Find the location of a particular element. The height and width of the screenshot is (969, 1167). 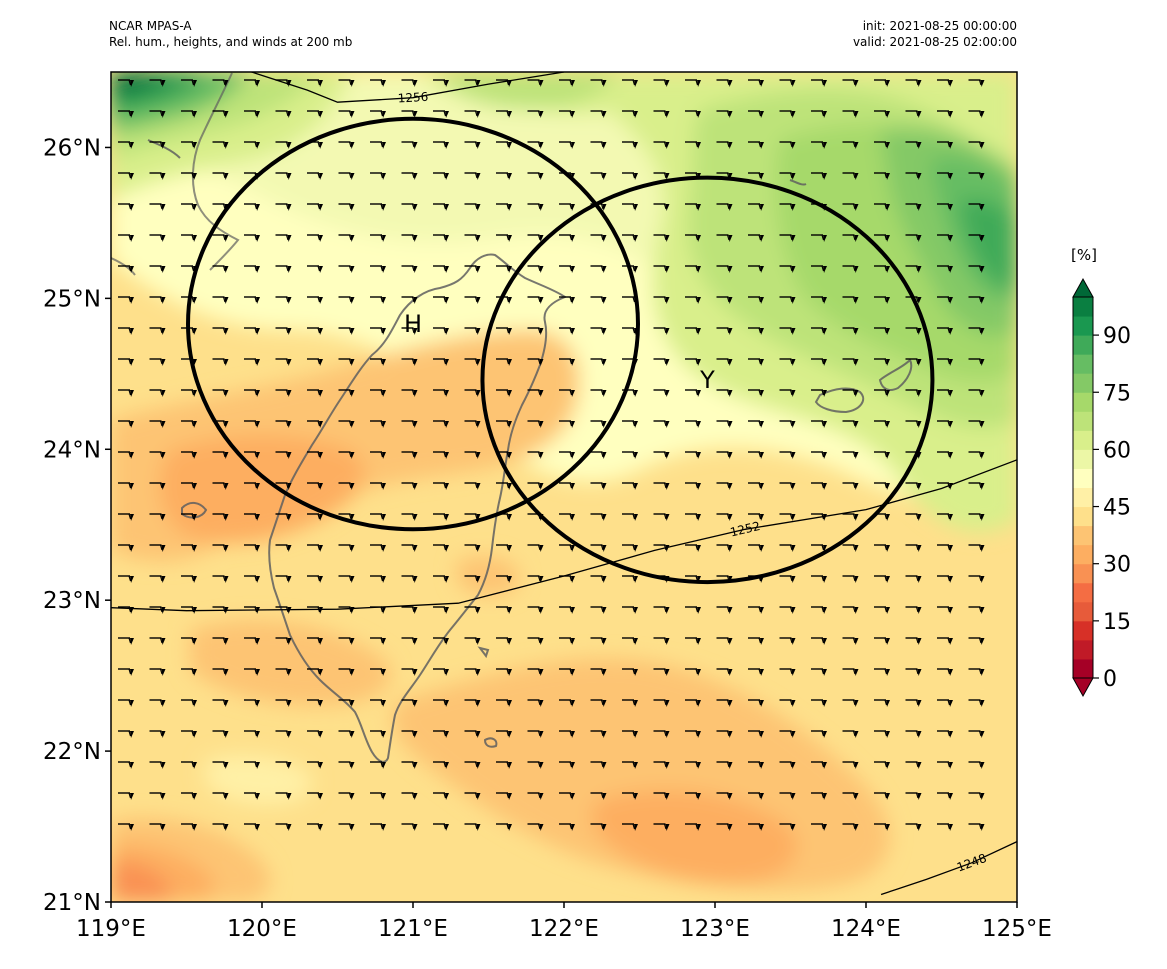

model-name: NCAR MPAS-A is located at coordinates (150, 26).